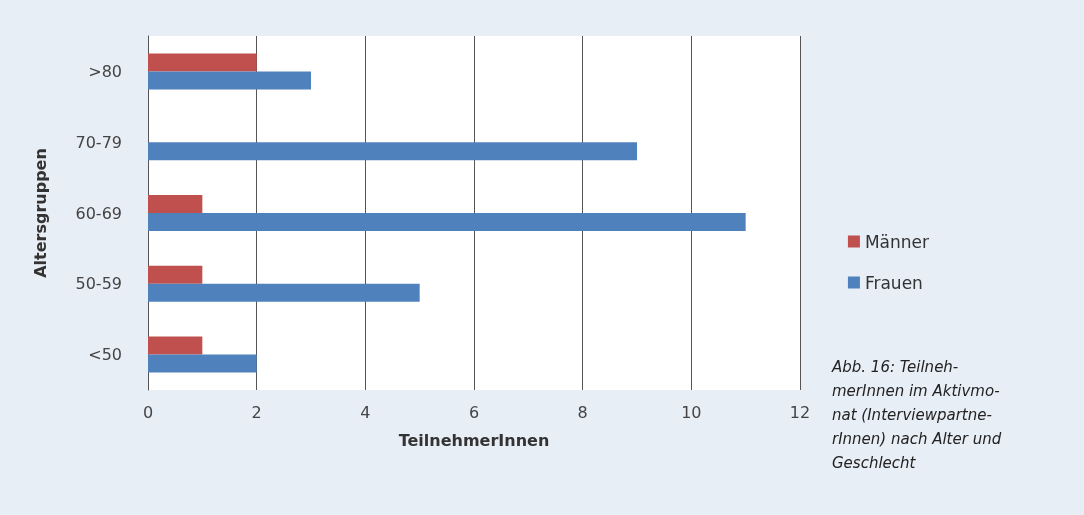 This screenshot has height=515, width=1084. What do you see at coordinates (897, 241) in the screenshot?
I see `legend-label: Männer` at bounding box center [897, 241].